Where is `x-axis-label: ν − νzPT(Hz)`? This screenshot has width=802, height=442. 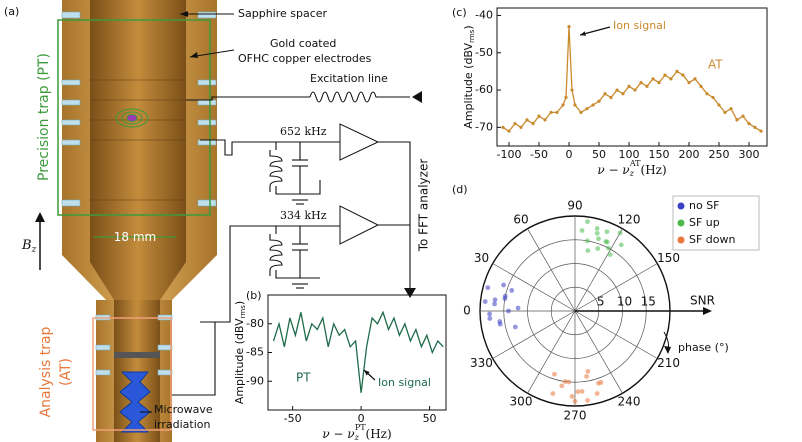
x-axis-label: ν − νzPT(Hz) is located at coordinates (356, 432).